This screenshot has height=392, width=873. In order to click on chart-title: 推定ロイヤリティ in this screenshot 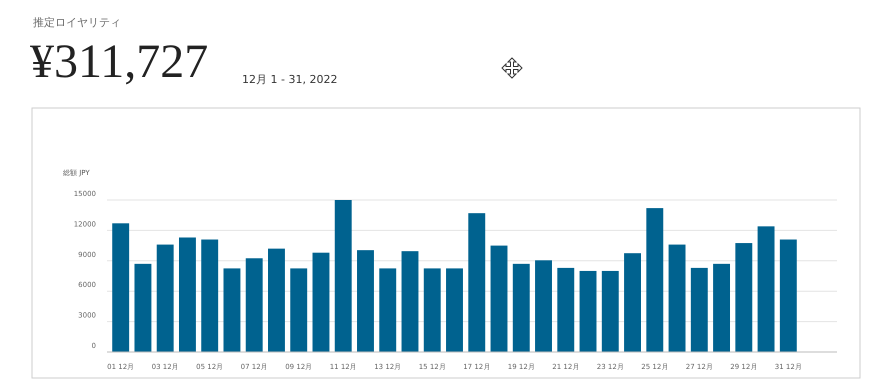, I will do `click(77, 22)`.